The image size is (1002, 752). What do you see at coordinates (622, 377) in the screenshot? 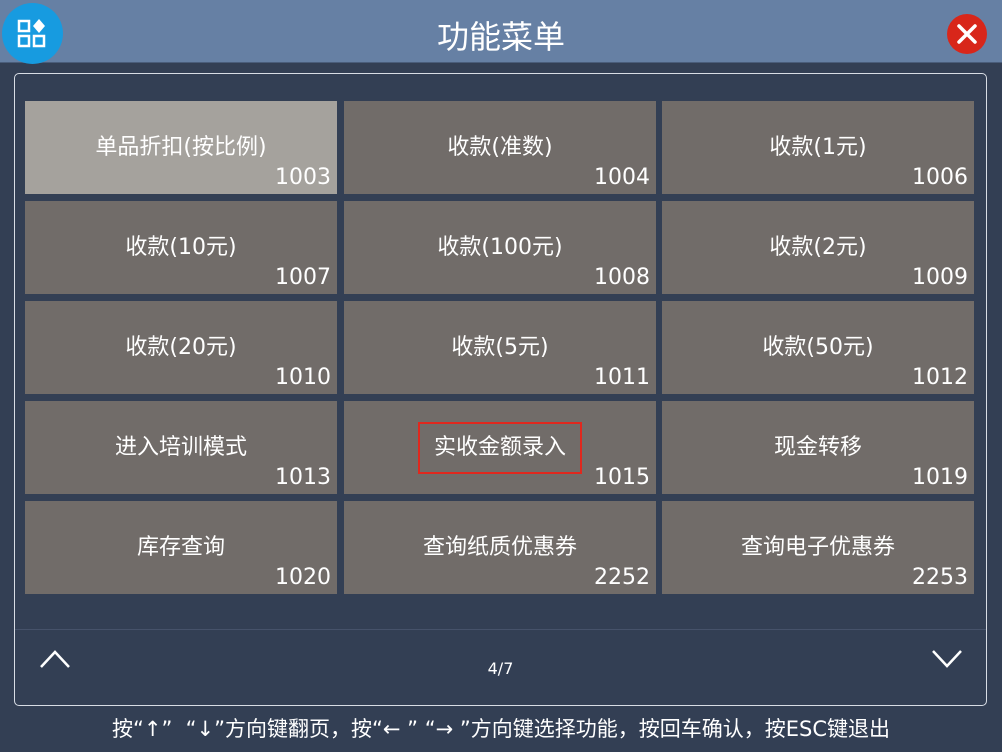
I see `tile-code: 1011` at bounding box center [622, 377].